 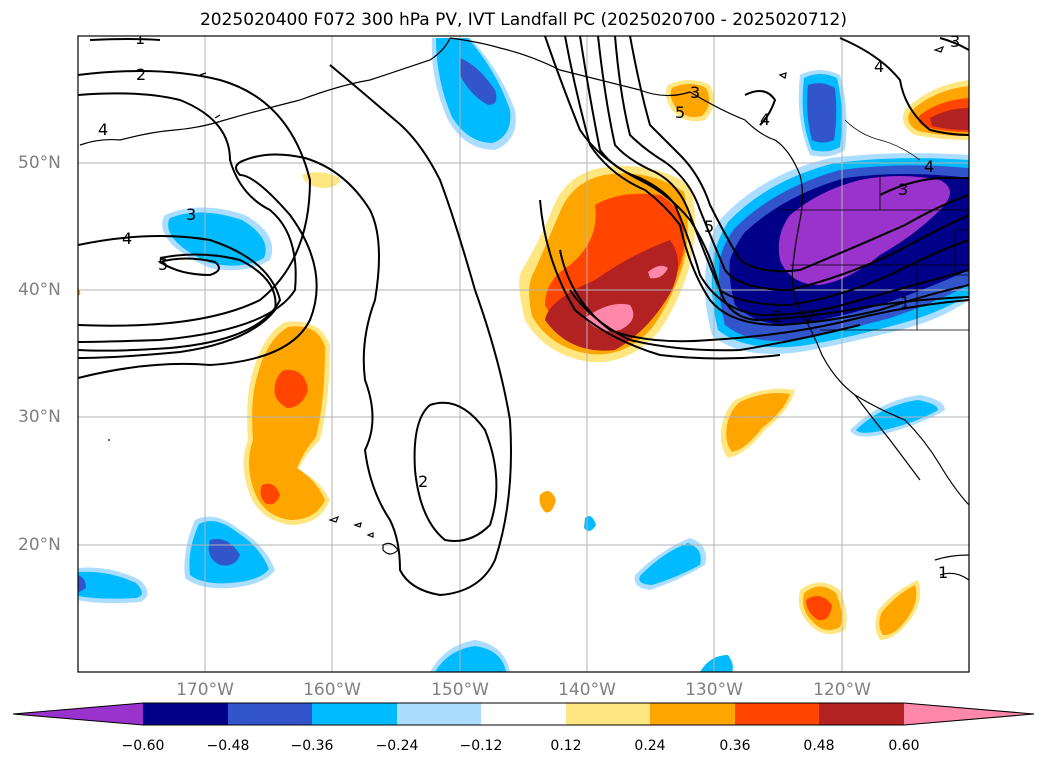 I want to click on lat-label: 40°N, so click(x=39, y=290).